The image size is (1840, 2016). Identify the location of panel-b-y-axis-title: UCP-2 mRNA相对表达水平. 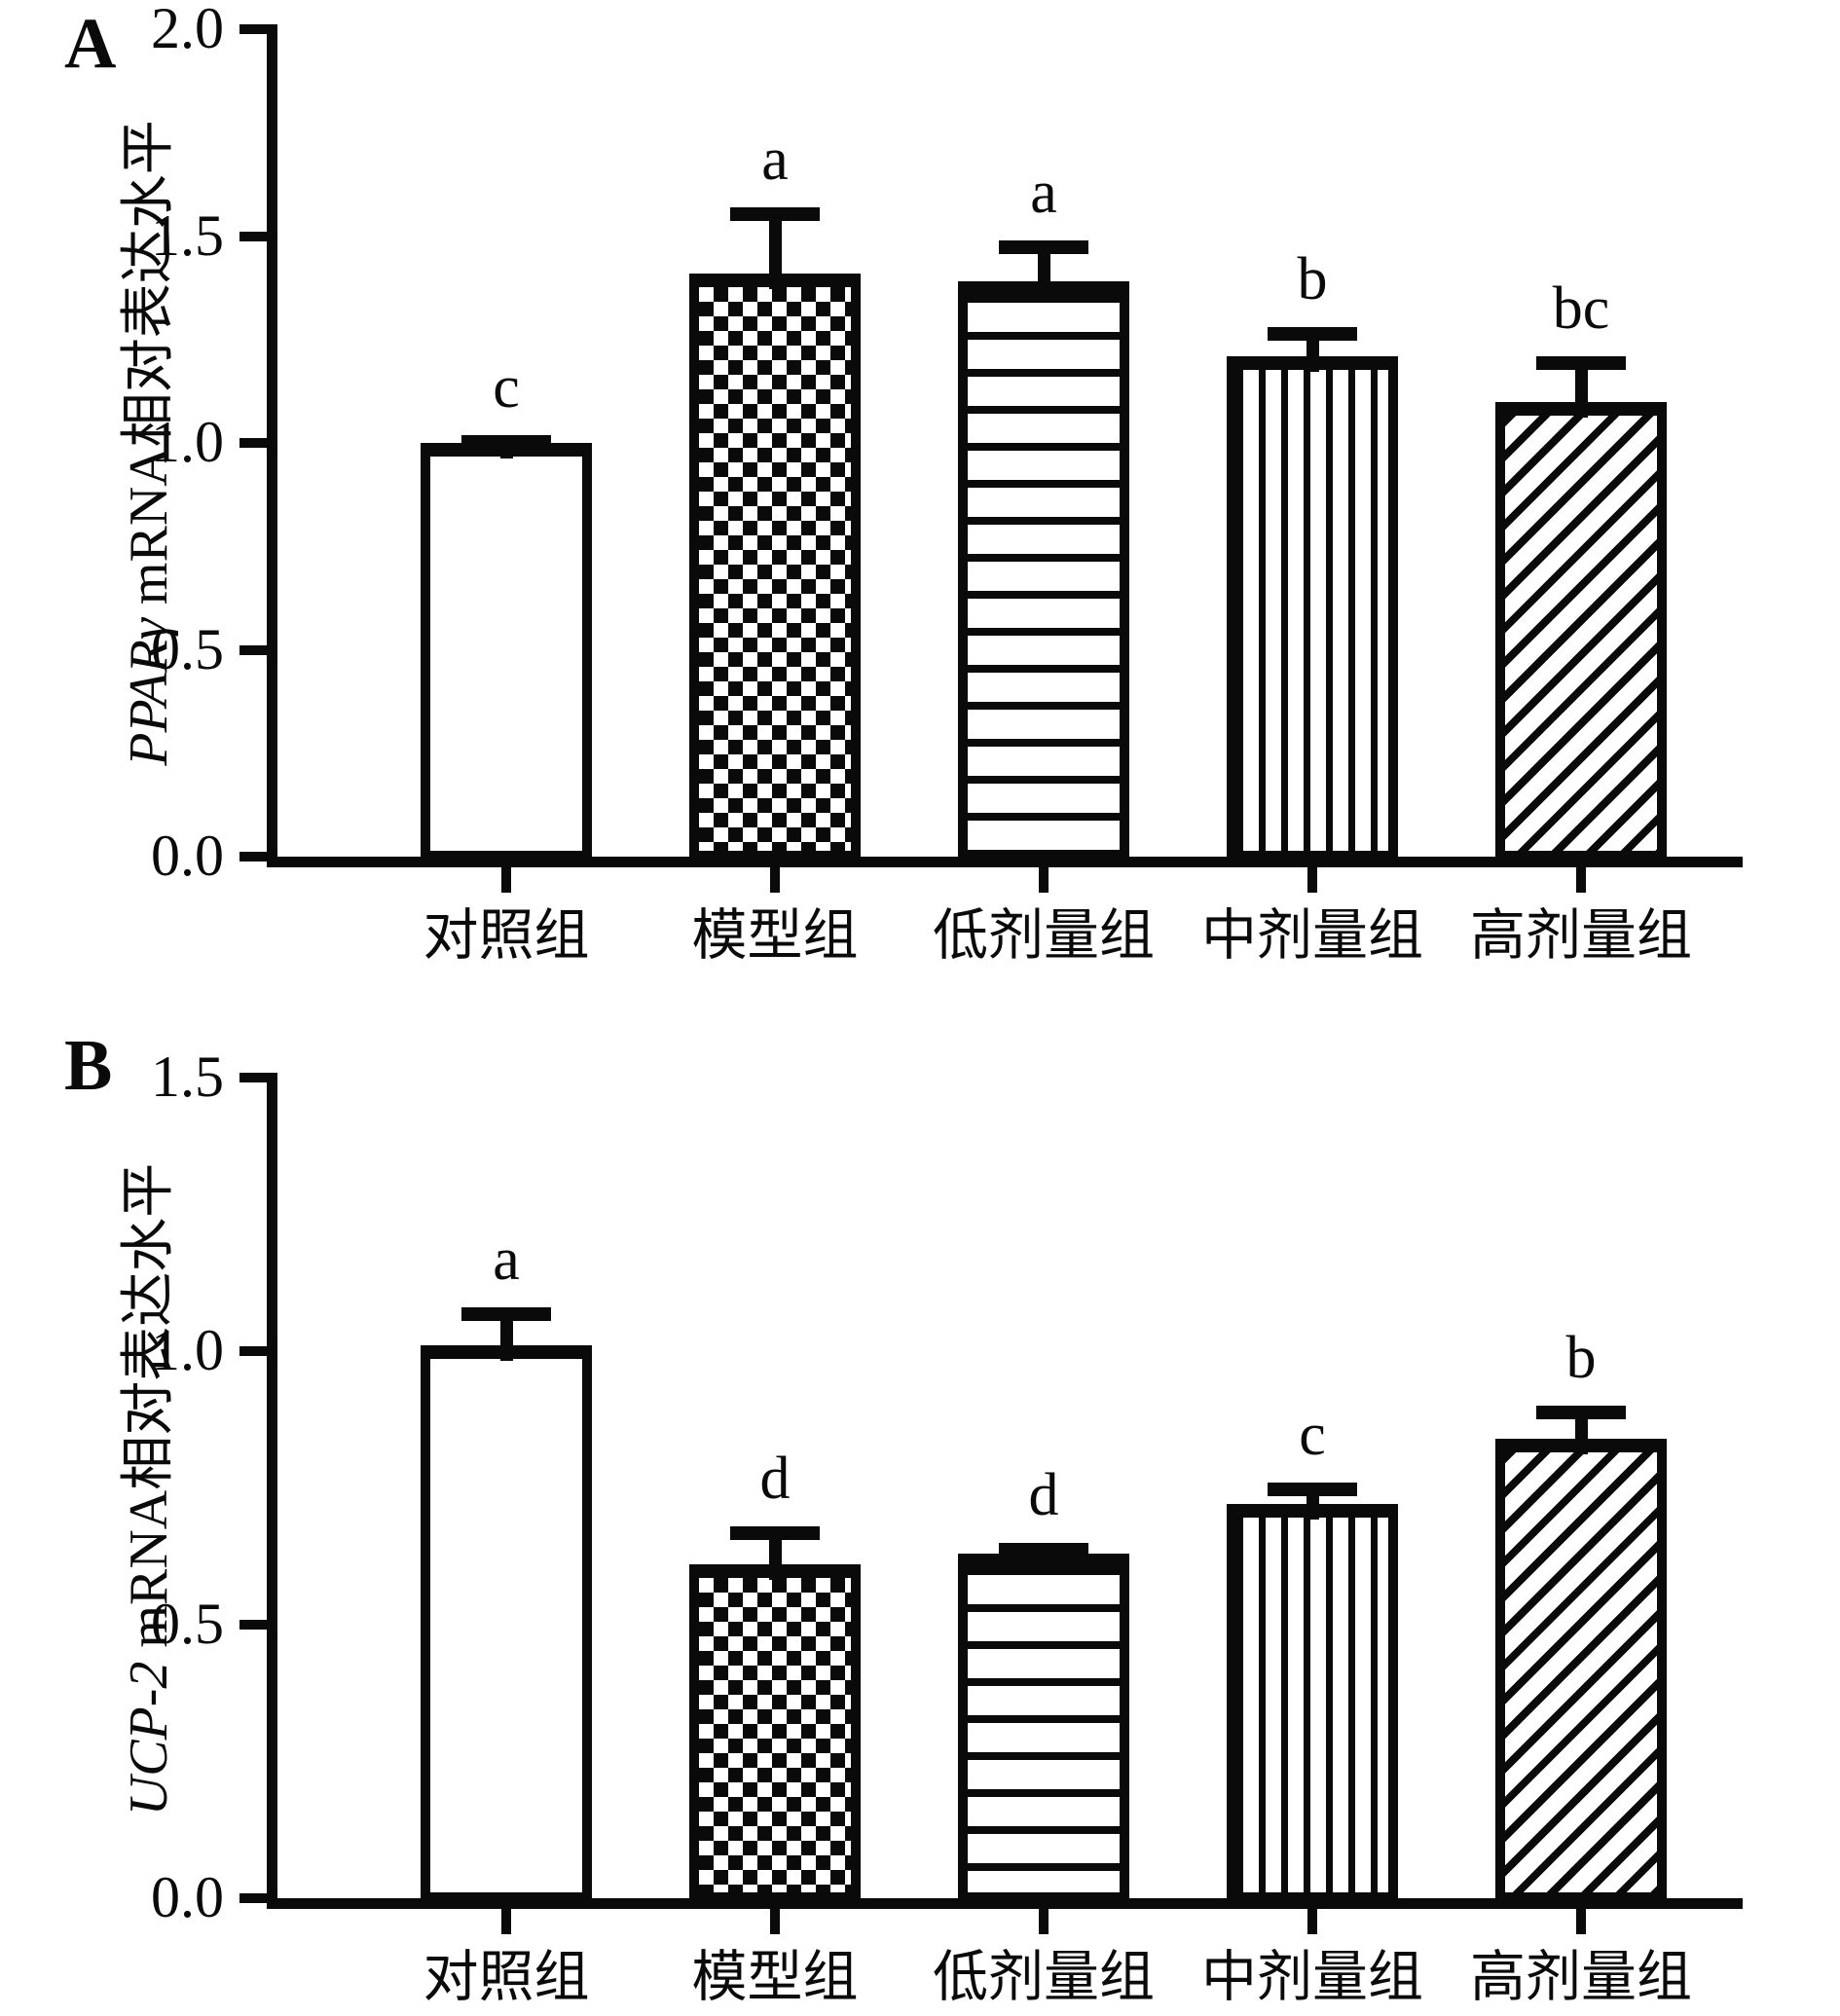
(149, 1489).